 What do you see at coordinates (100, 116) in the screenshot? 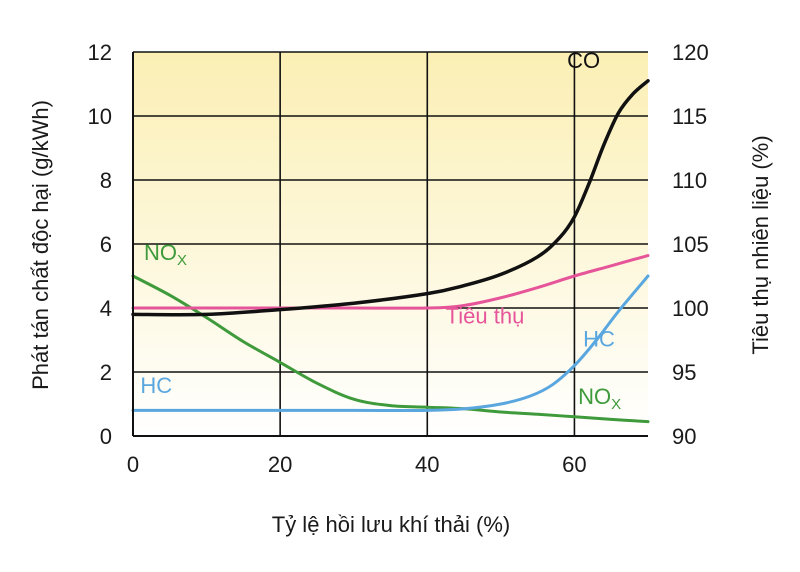
I see `y-tick-label: 10` at bounding box center [100, 116].